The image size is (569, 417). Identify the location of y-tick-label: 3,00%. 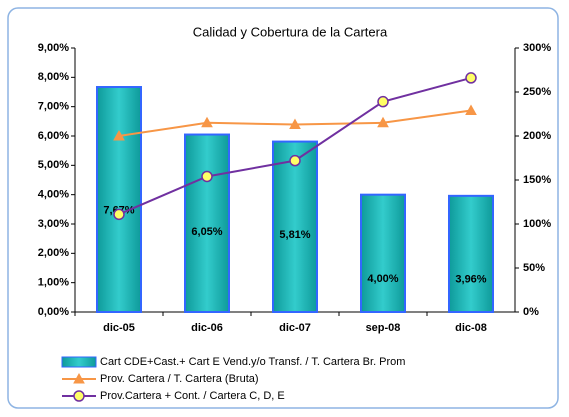
(53, 224).